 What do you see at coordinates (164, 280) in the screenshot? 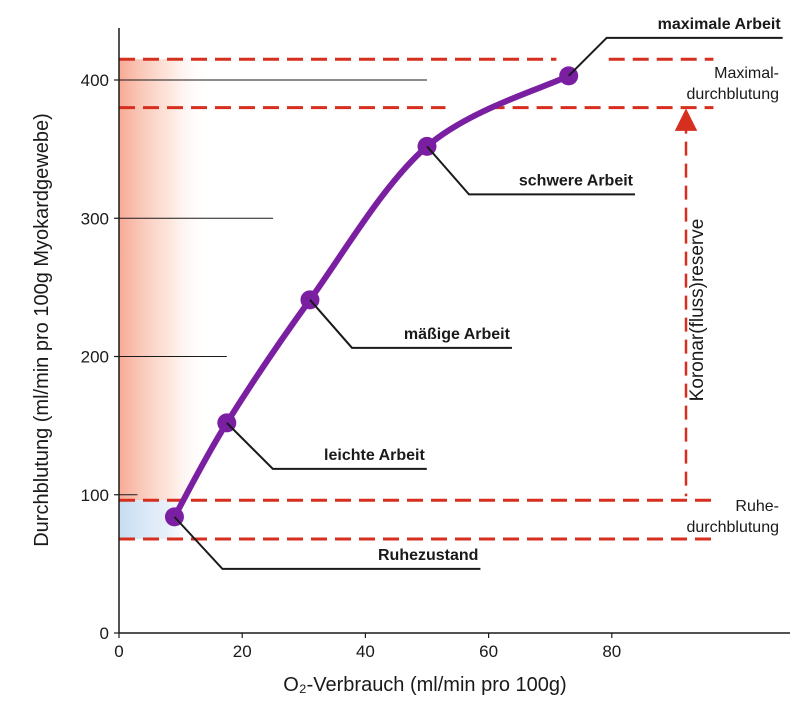
I see `red-shading-band` at bounding box center [164, 280].